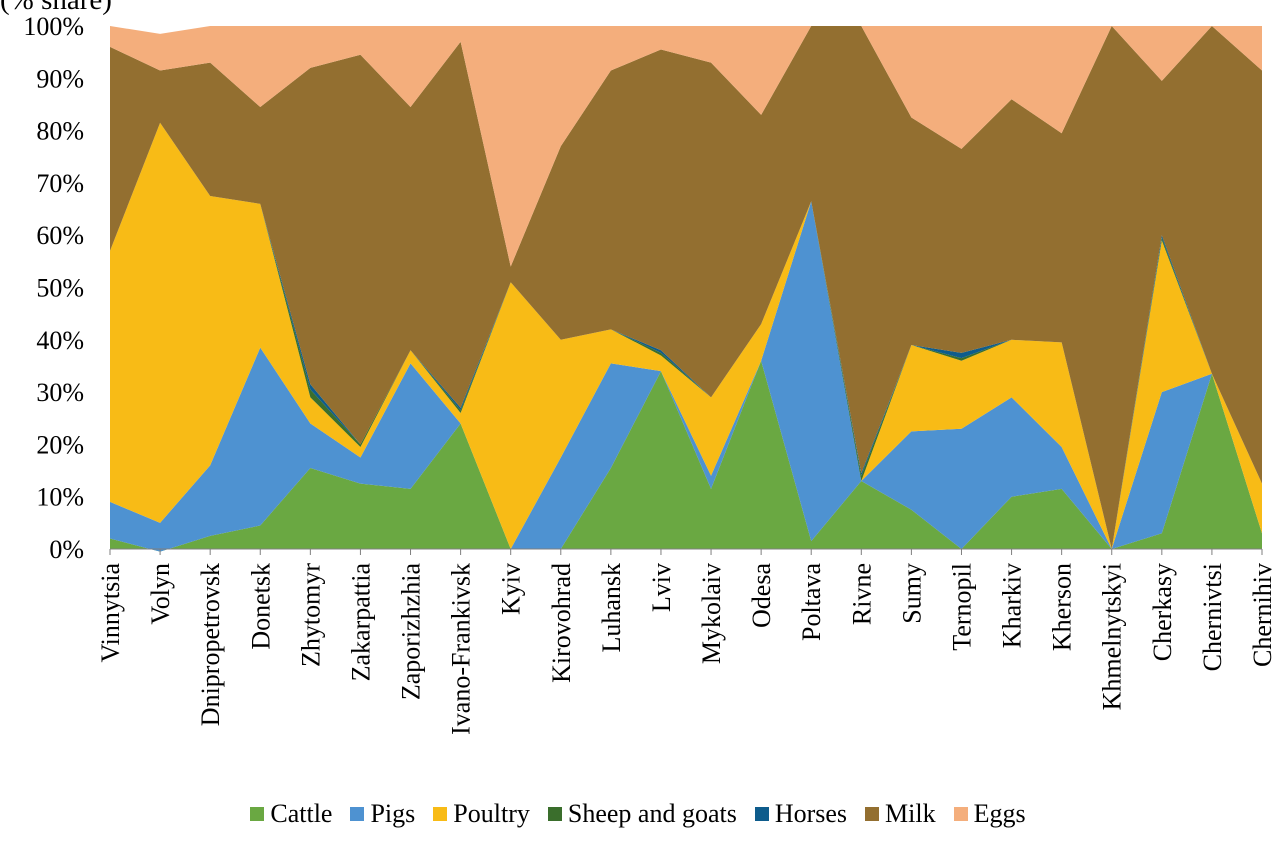 The image size is (1276, 860). I want to click on legend-item-pigs: Pigs, so click(382, 814).